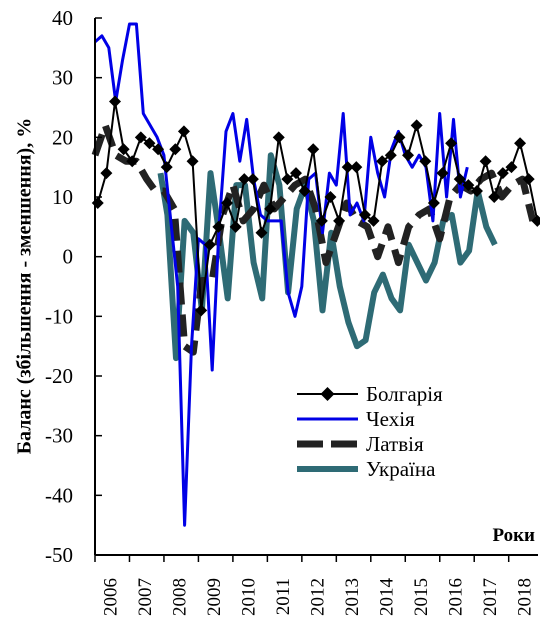 The height and width of the screenshot is (633, 540). What do you see at coordinates (513, 535) in the screenshot?
I see `x-axis-title: Роки` at bounding box center [513, 535].